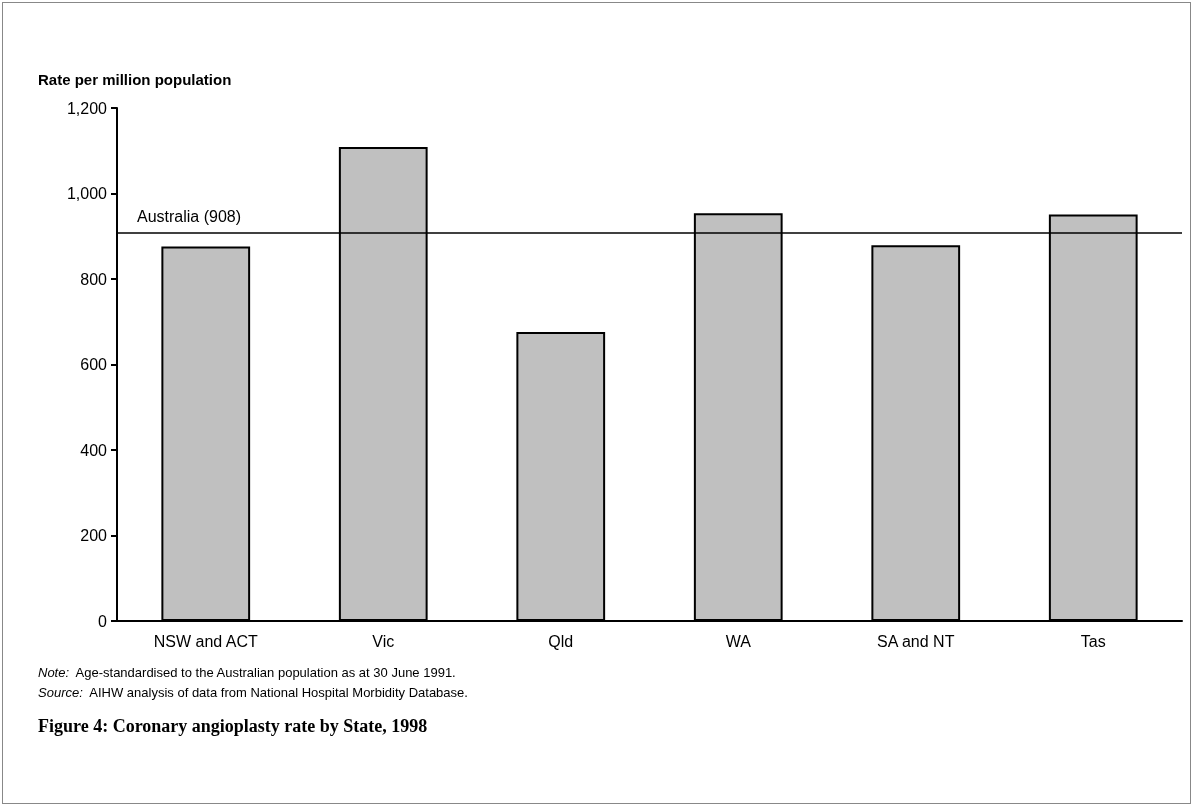 The height and width of the screenshot is (808, 1195). I want to click on y-tick-label: 1,200, so click(87, 108).